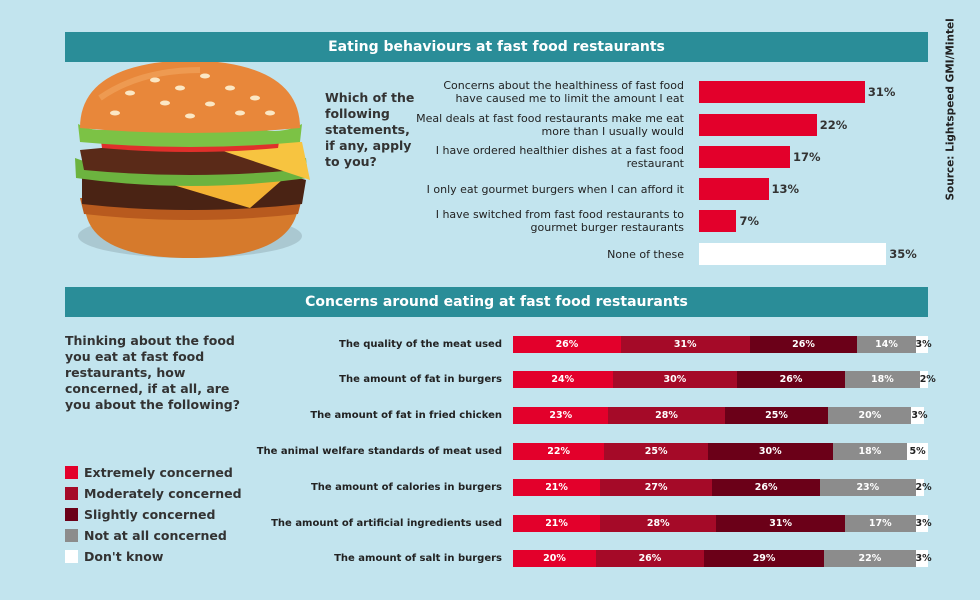  I want to click on value-label: 30%, so click(770, 451).